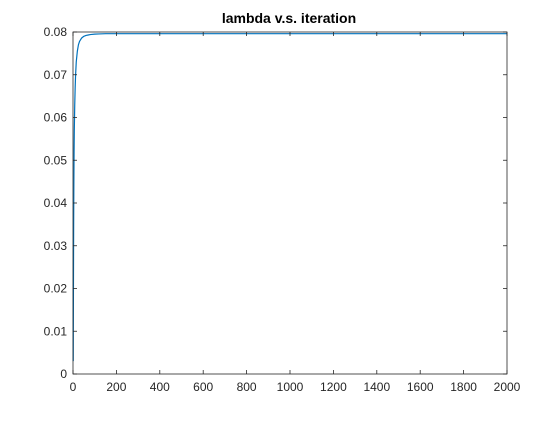 The width and height of the screenshot is (560, 425). I want to click on y-tick-label: 0.07, so click(56, 75).